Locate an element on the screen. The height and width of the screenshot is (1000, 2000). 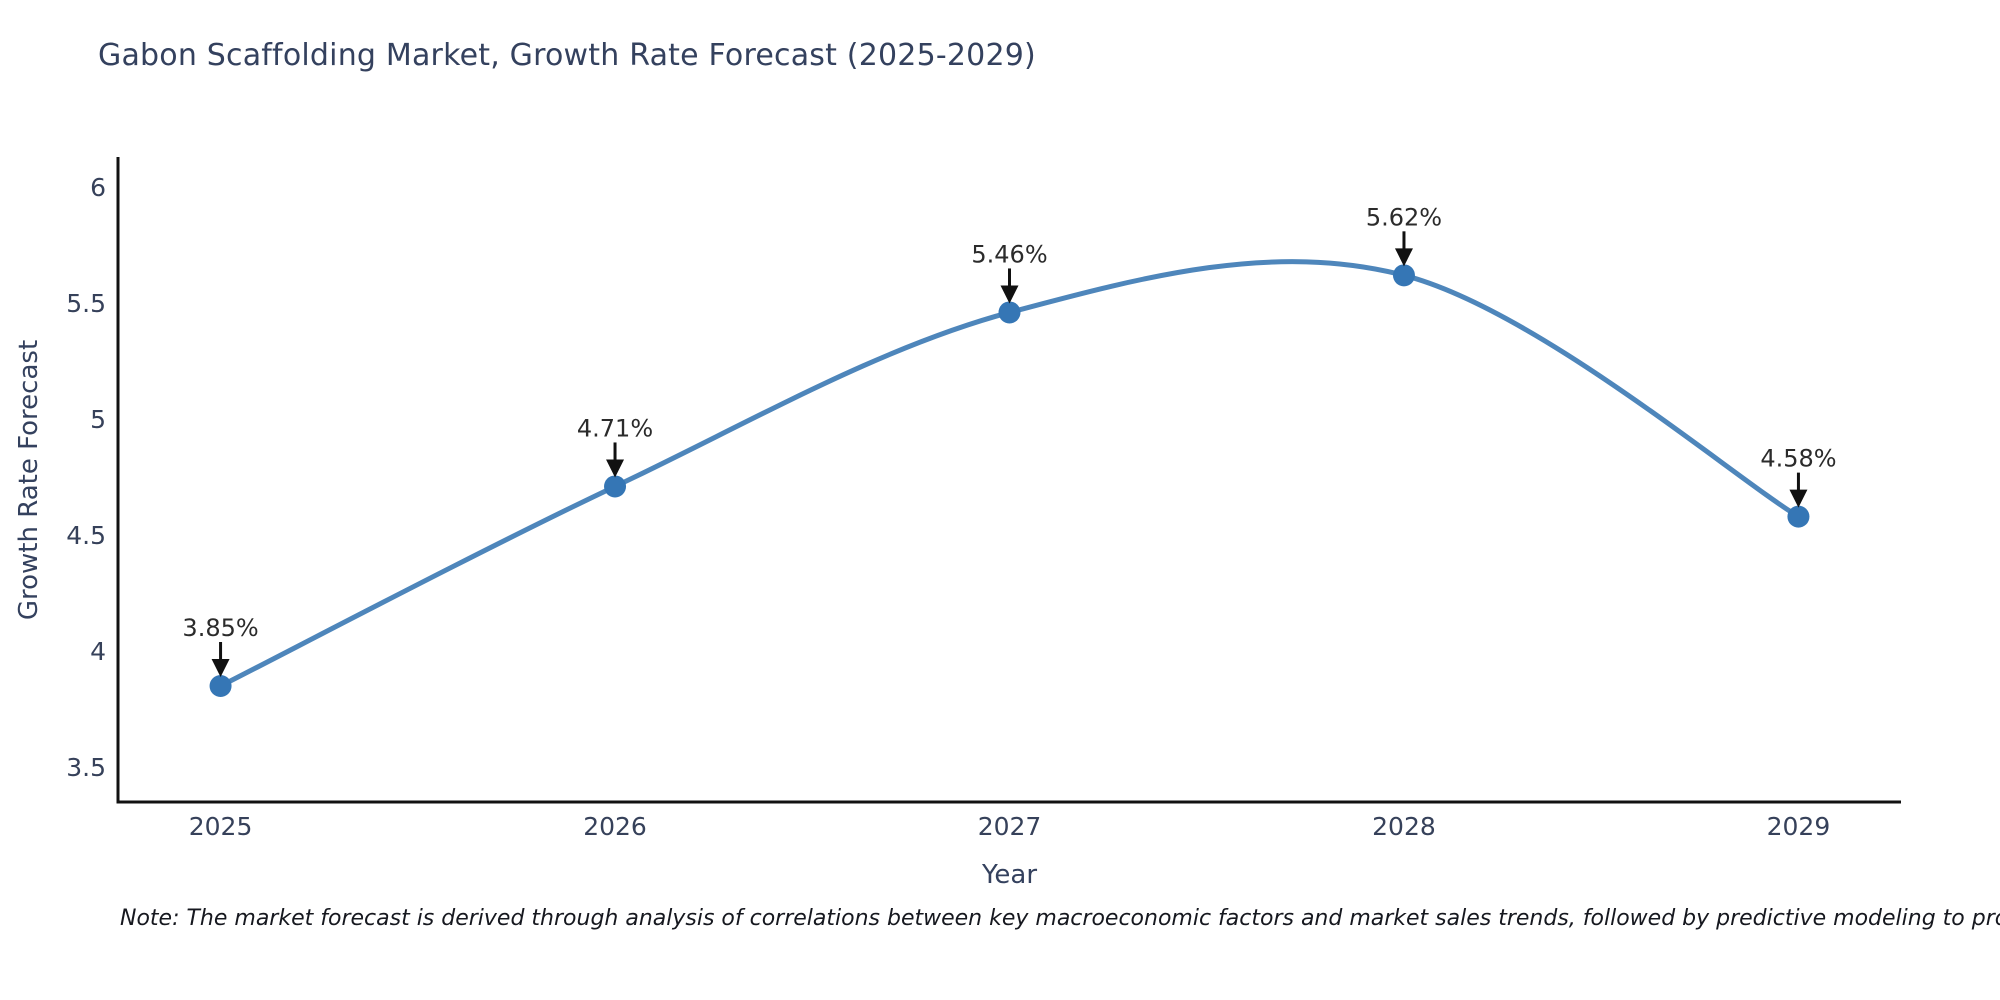
x-tick-label: 2029 is located at coordinates (1799, 826).